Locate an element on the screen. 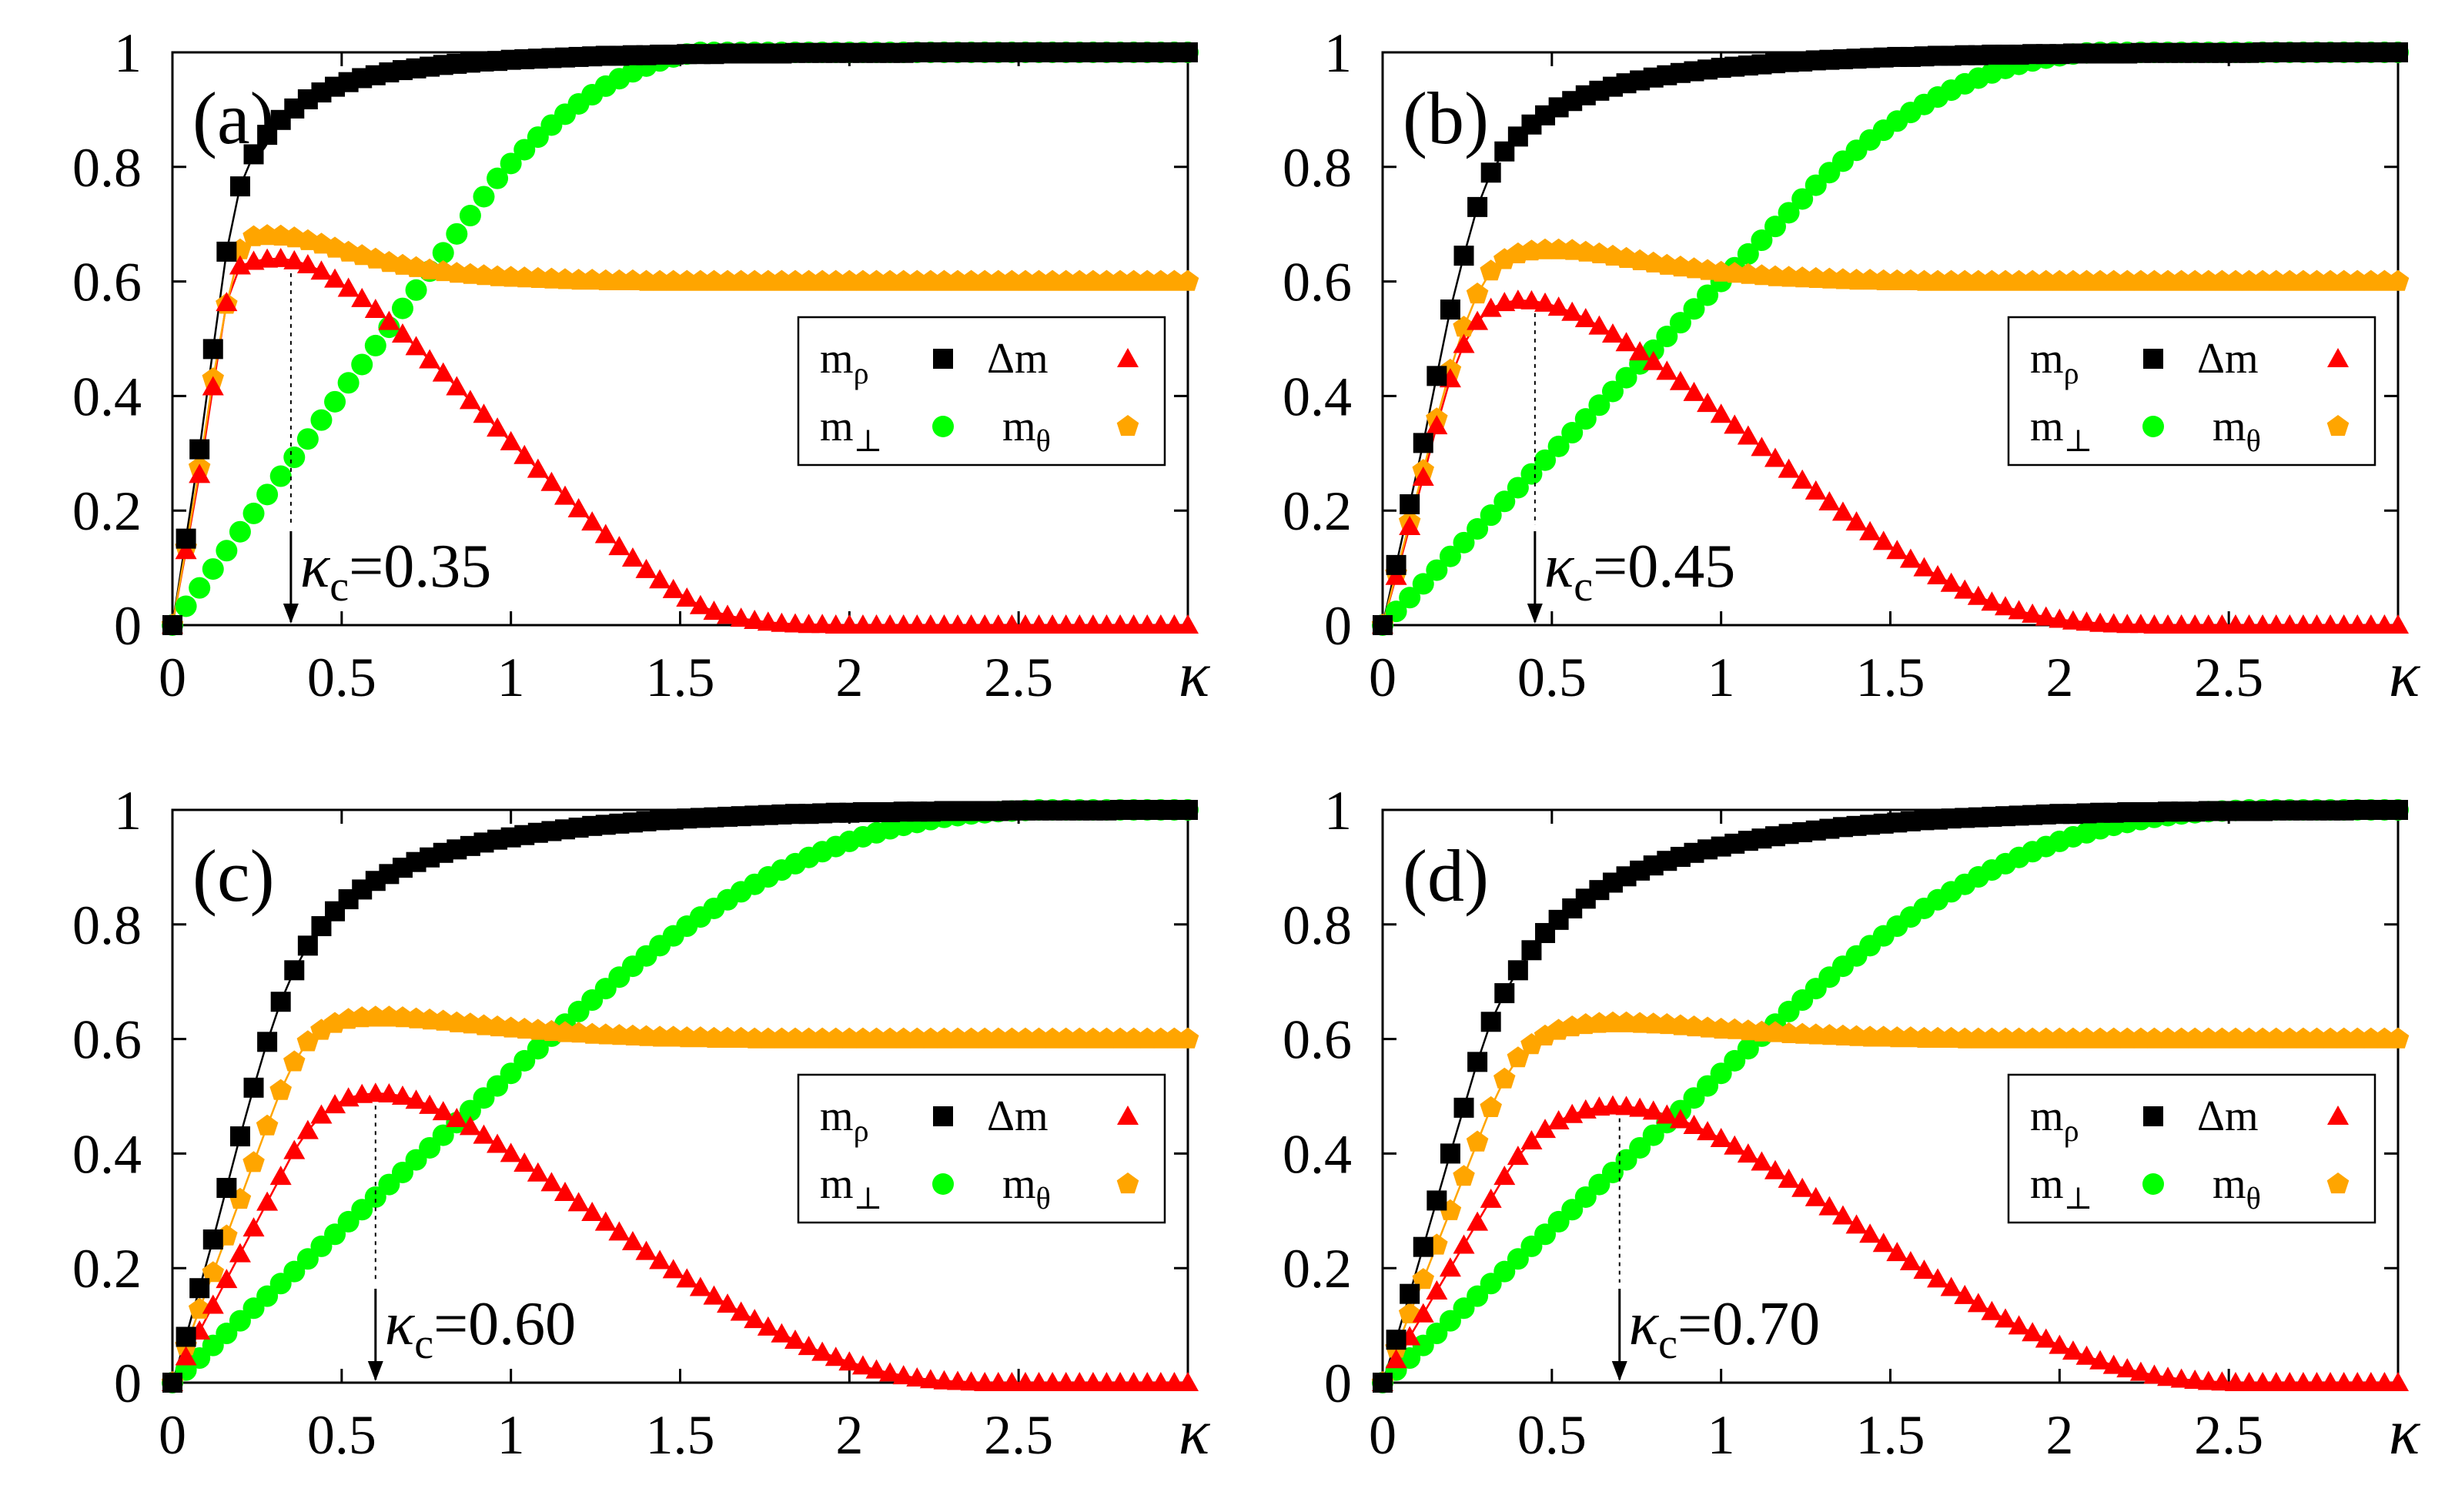  legend-label: mθ is located at coordinates (2237, 430).